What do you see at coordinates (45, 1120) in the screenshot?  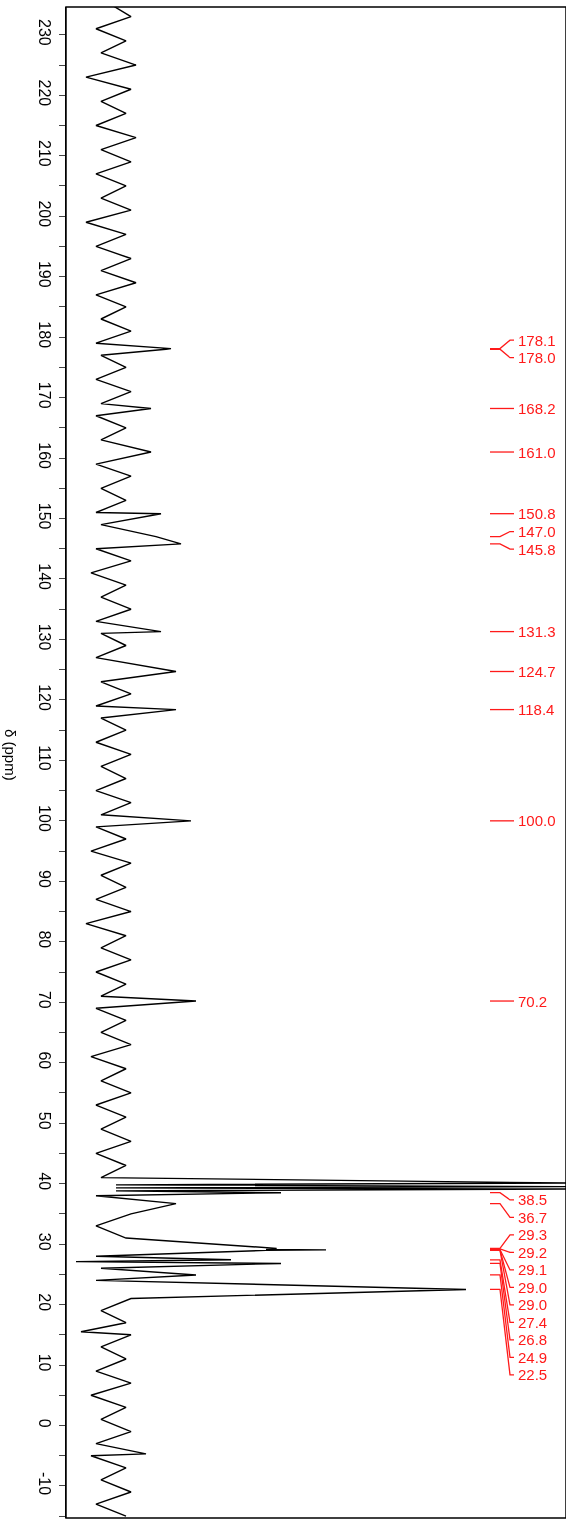 I see `y-tick-label: 50` at bounding box center [45, 1120].